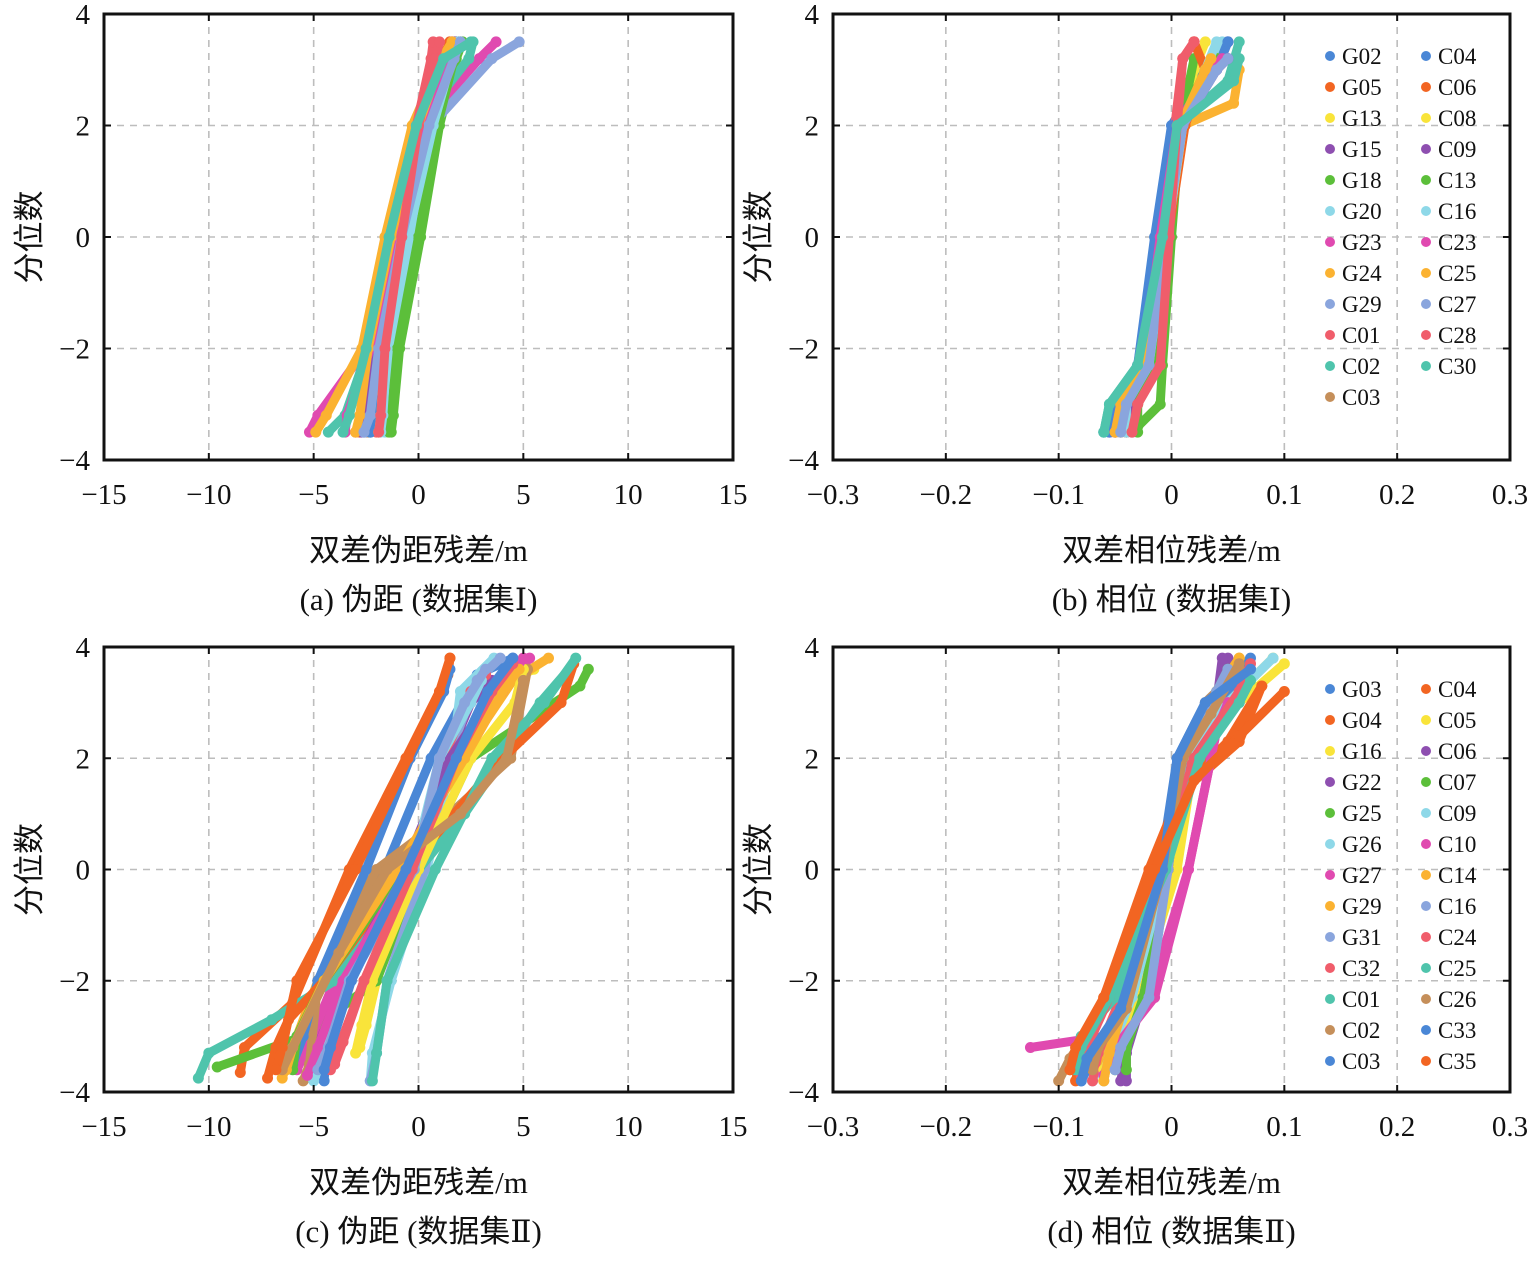 This screenshot has height=1262, width=1534. Describe the element at coordinates (1362, 813) in the screenshot. I see `legend-label: G25` at that location.